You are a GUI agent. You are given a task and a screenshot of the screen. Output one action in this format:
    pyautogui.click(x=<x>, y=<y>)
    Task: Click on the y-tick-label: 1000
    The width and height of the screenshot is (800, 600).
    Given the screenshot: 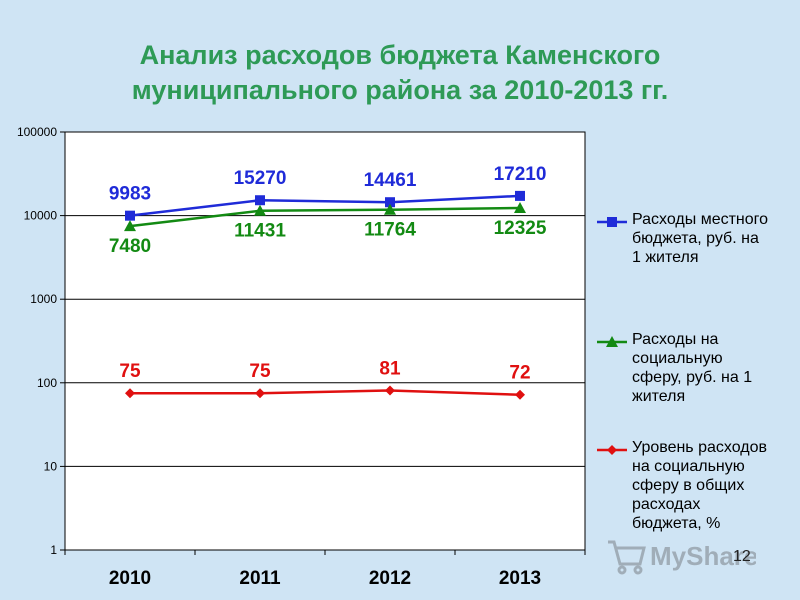 What is the action you would take?
    pyautogui.click(x=43, y=299)
    